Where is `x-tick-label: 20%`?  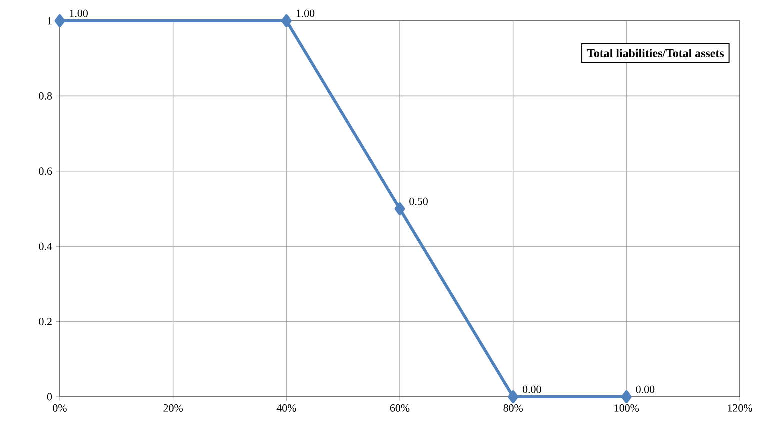
x-tick-label: 20% is located at coordinates (173, 408).